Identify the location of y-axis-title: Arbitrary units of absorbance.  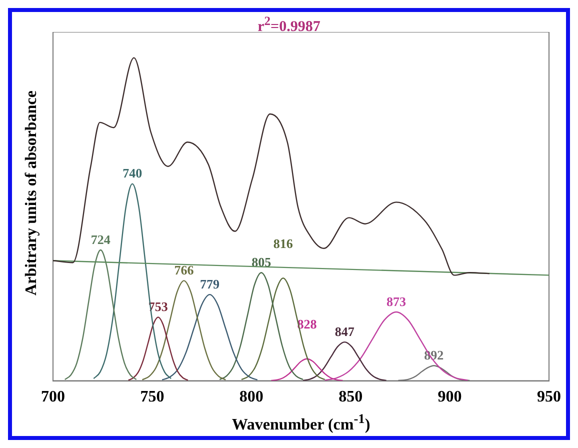
(32, 194).